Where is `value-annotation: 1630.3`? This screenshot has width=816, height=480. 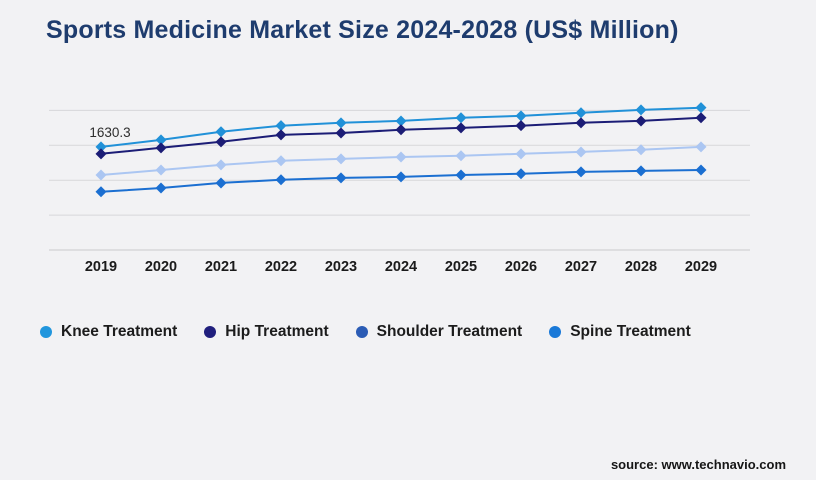
value-annotation: 1630.3 is located at coordinates (109, 132).